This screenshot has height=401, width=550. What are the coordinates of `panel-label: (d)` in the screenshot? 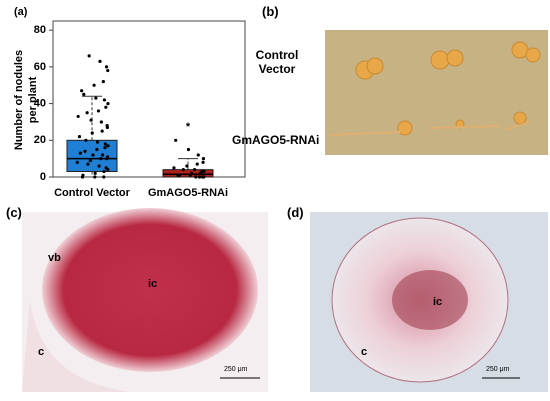 It's located at (295, 212).